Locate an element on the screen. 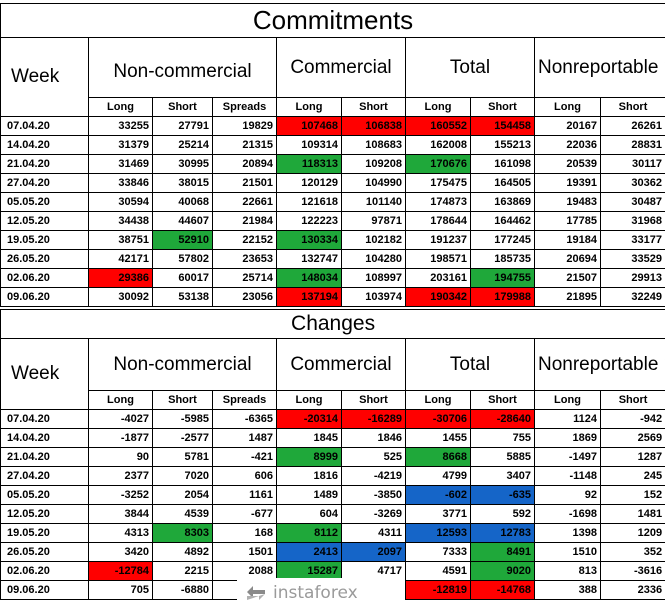 This screenshot has width=665, height=609. value-cell: 30362 is located at coordinates (632, 183).